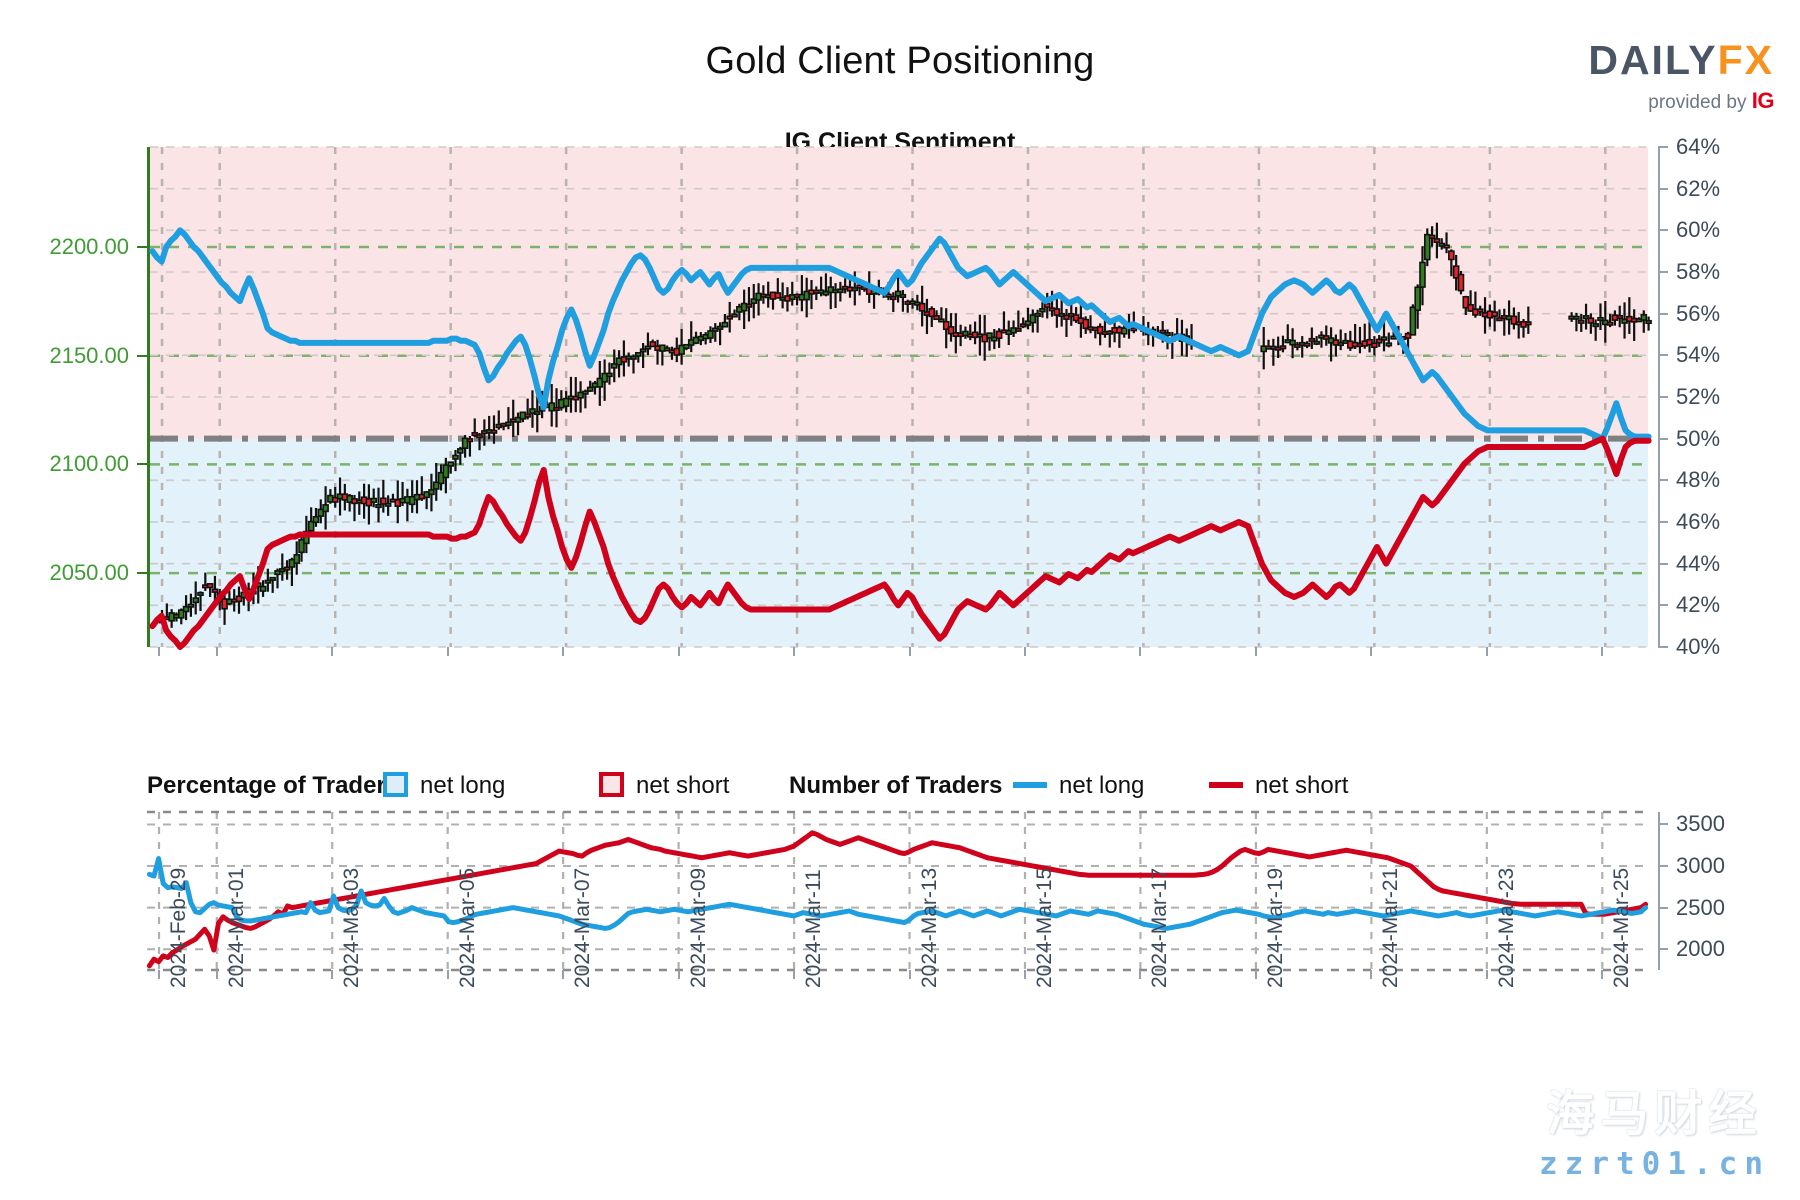  Describe the element at coordinates (1506, 927) in the screenshot. I see `date-axis-label: 2024-Mar-23` at that location.